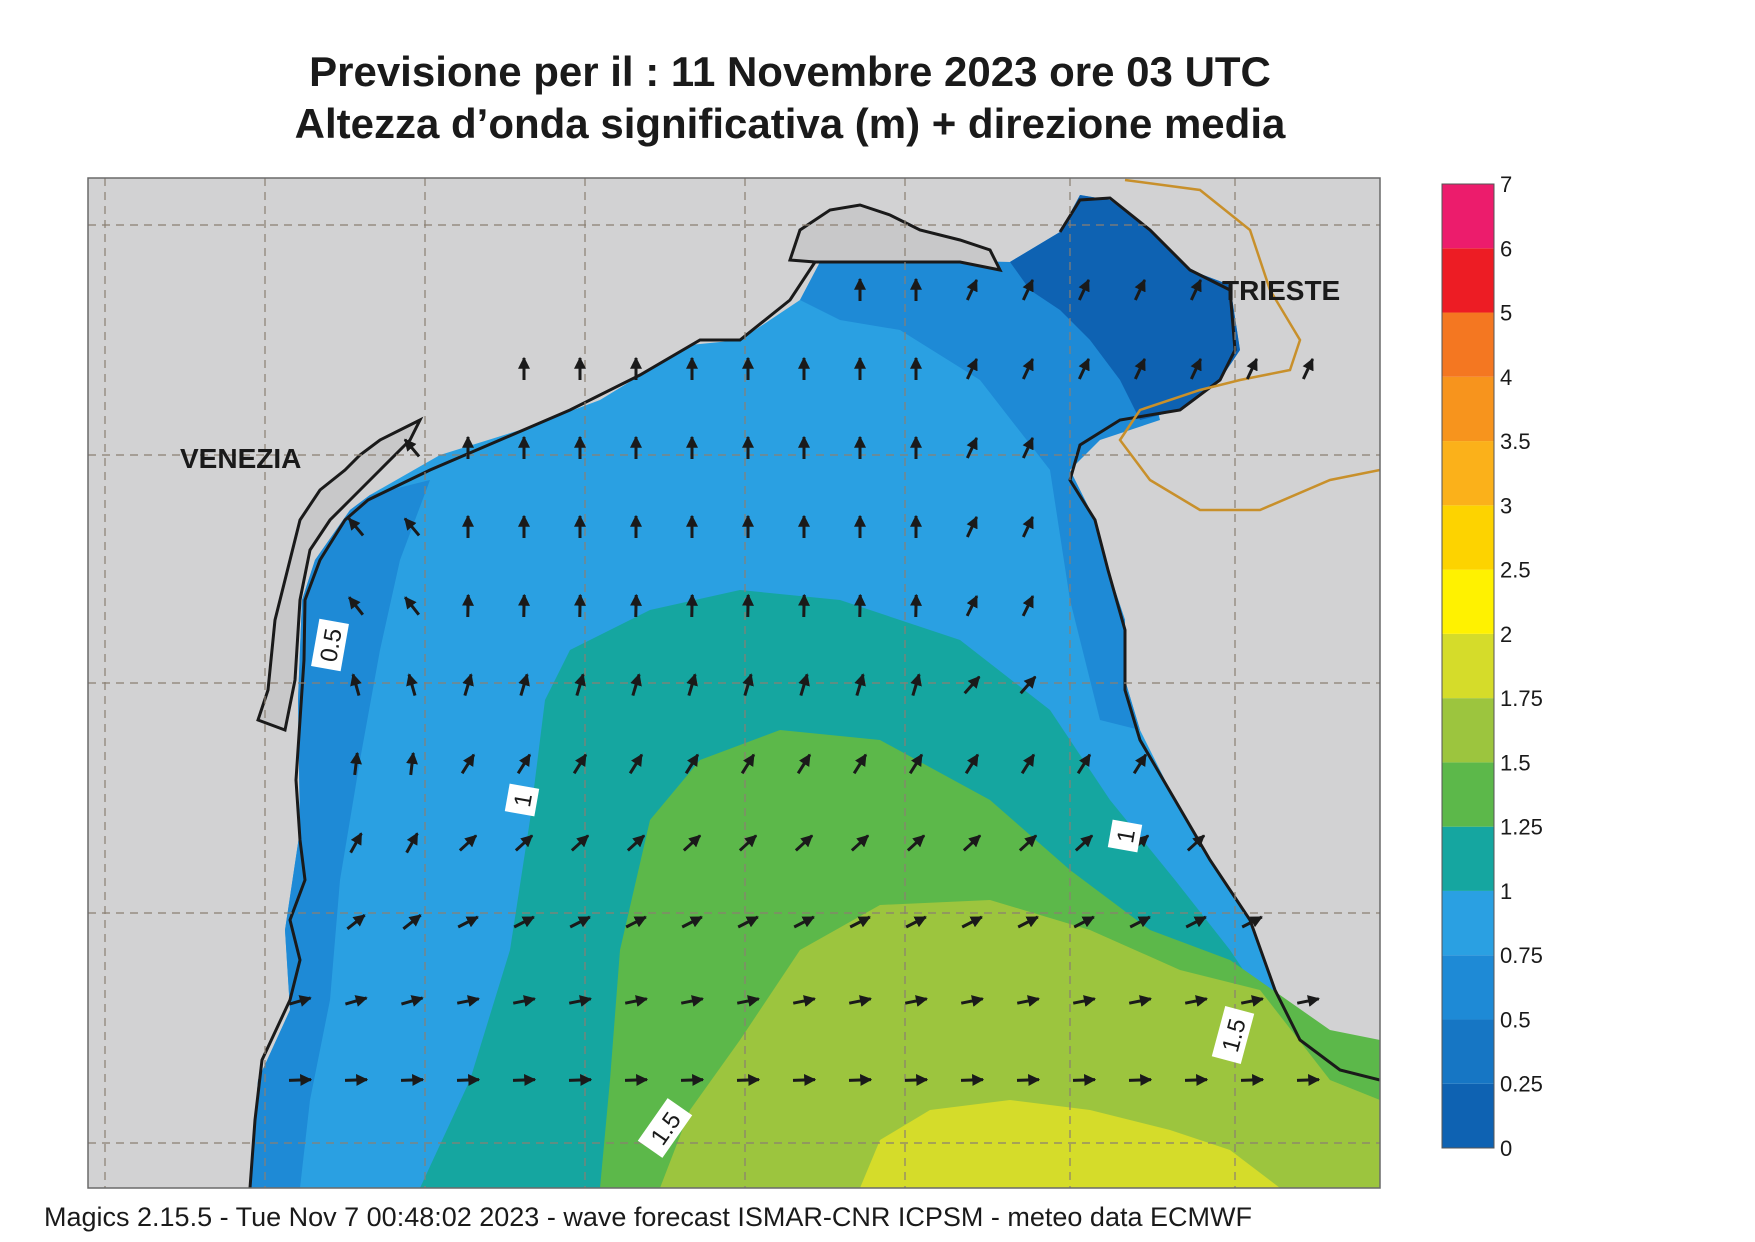 The image size is (1755, 1242). I want to click on place-label-venezia: VENEZIA, so click(240, 458).